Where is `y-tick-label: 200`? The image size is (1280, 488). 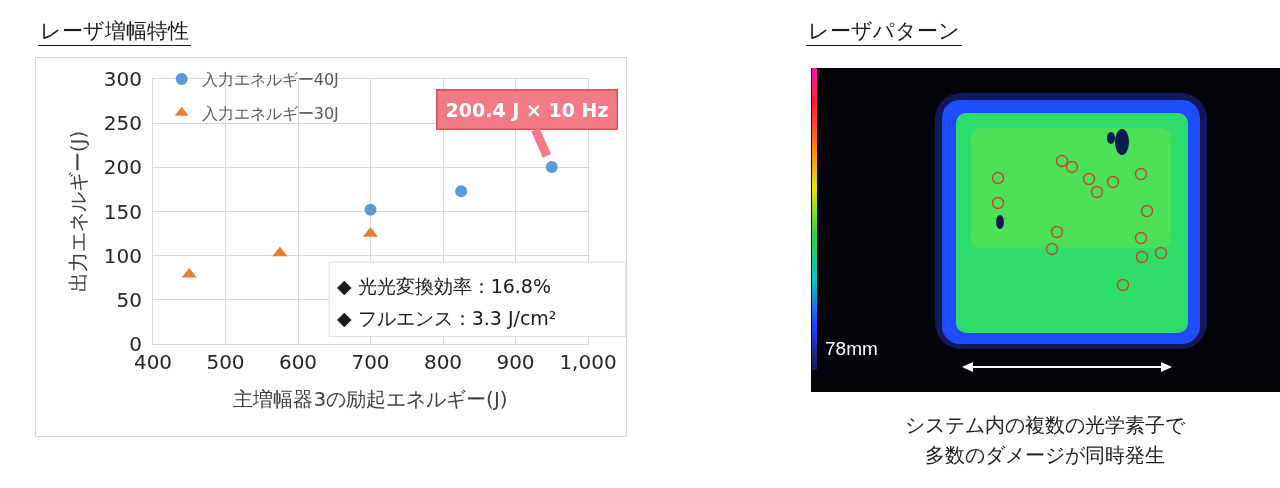 y-tick-label: 200 is located at coordinates (122, 167).